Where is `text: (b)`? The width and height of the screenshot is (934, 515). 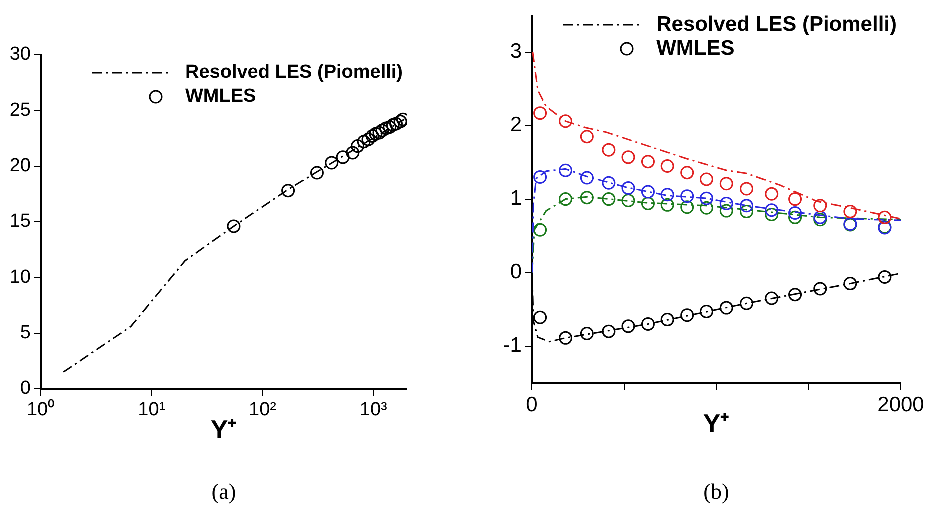
text: (b) is located at coordinates (717, 491).